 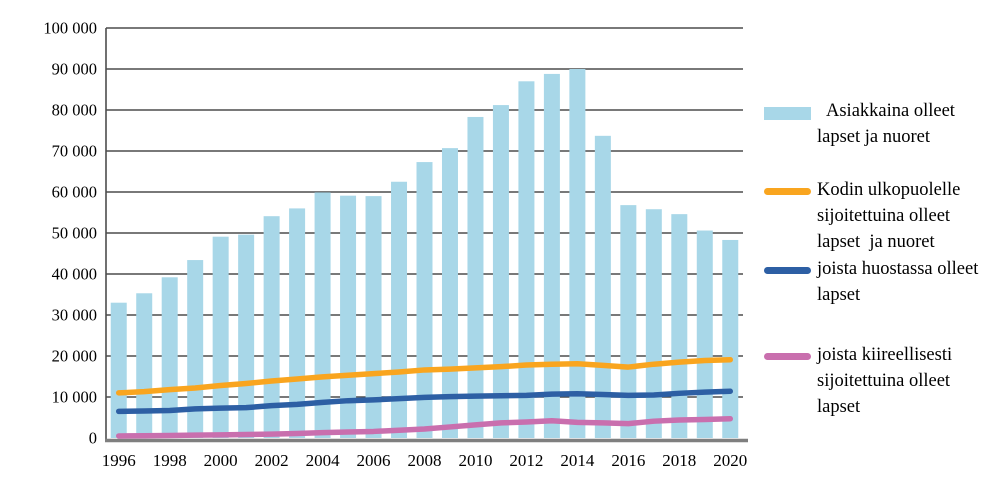 I want to click on legend-swatch-blue-line-icon, so click(x=787, y=270).